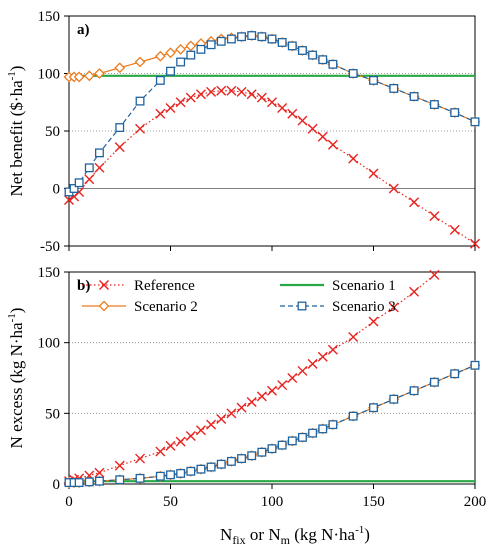 The height and width of the screenshot is (550, 491). What do you see at coordinates (251, 94) in the screenshot?
I see `panel-a-reference-point-16-stroke2` at bounding box center [251, 94].